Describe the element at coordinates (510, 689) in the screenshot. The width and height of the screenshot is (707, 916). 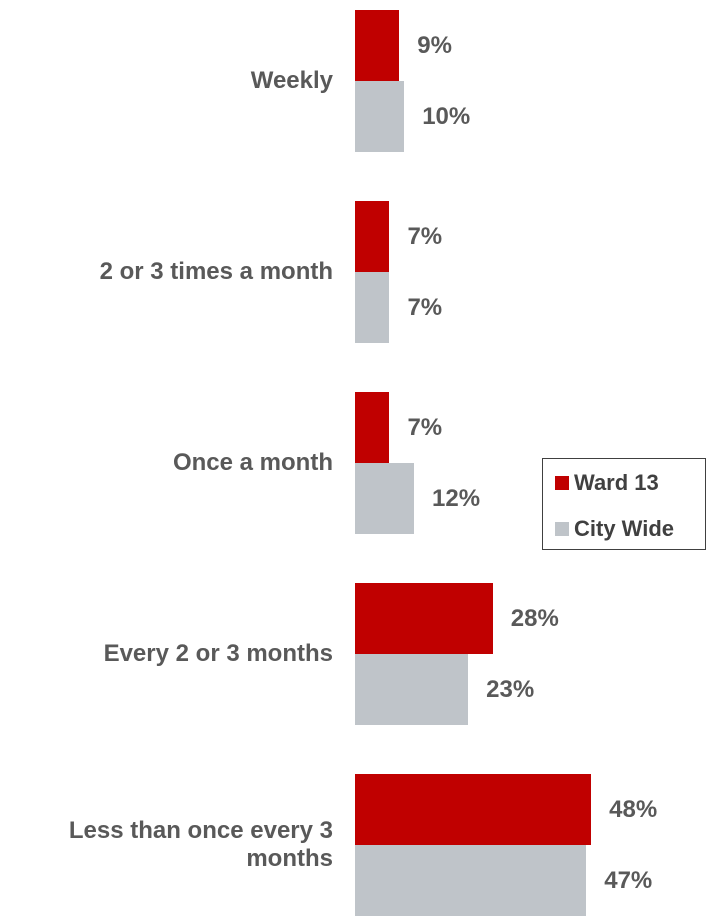
I see `value-label: 23%` at that location.